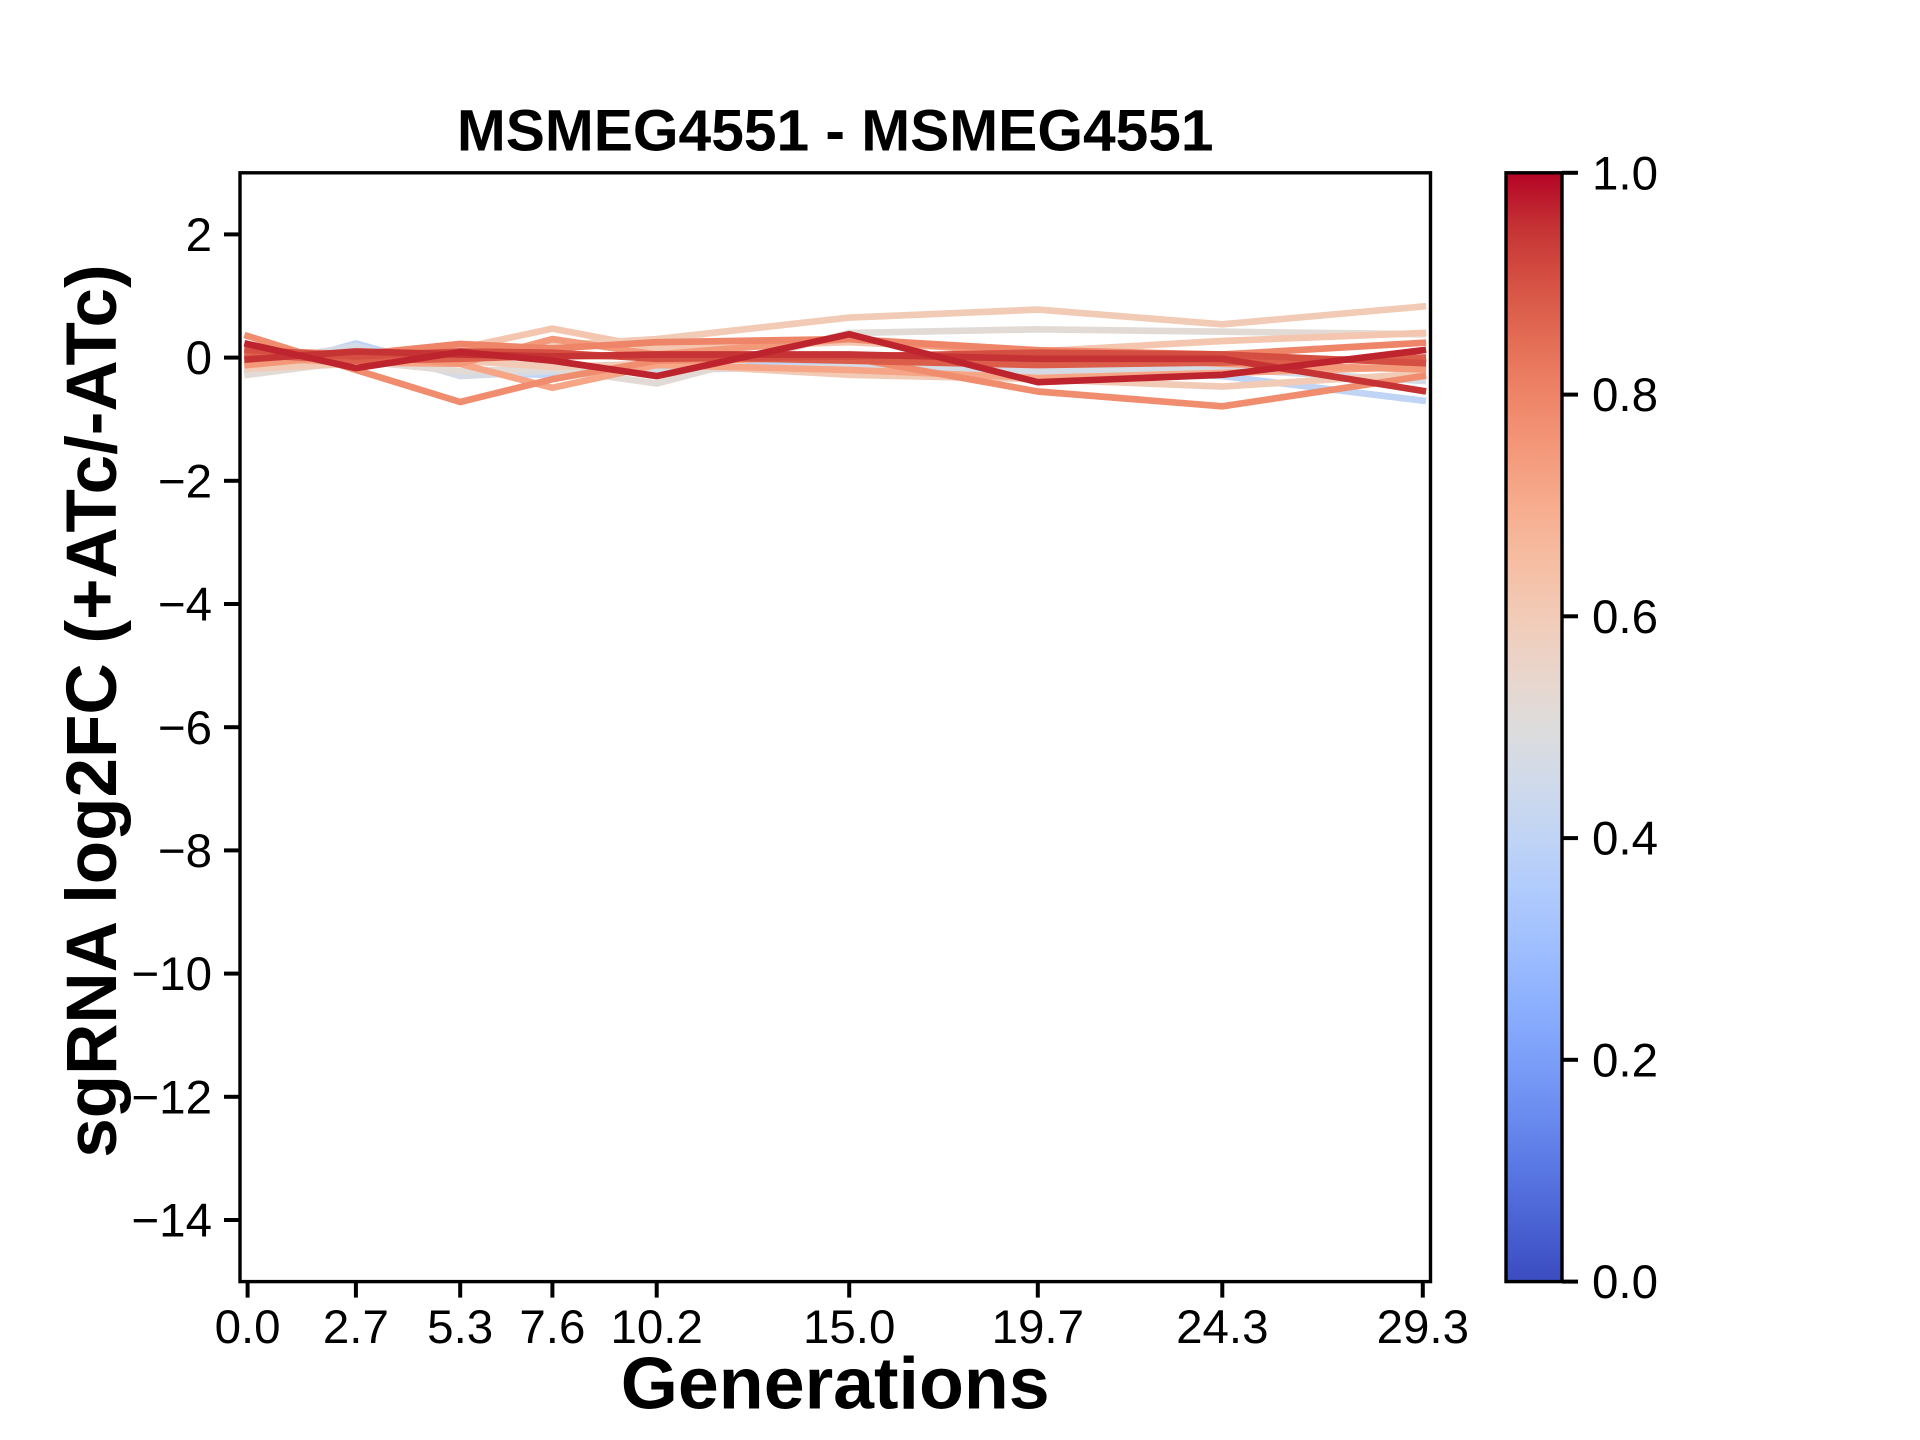  What do you see at coordinates (92, 710) in the screenshot?
I see `svg-text: sgRNA log2FC (+ATc/-ATc)` at bounding box center [92, 710].